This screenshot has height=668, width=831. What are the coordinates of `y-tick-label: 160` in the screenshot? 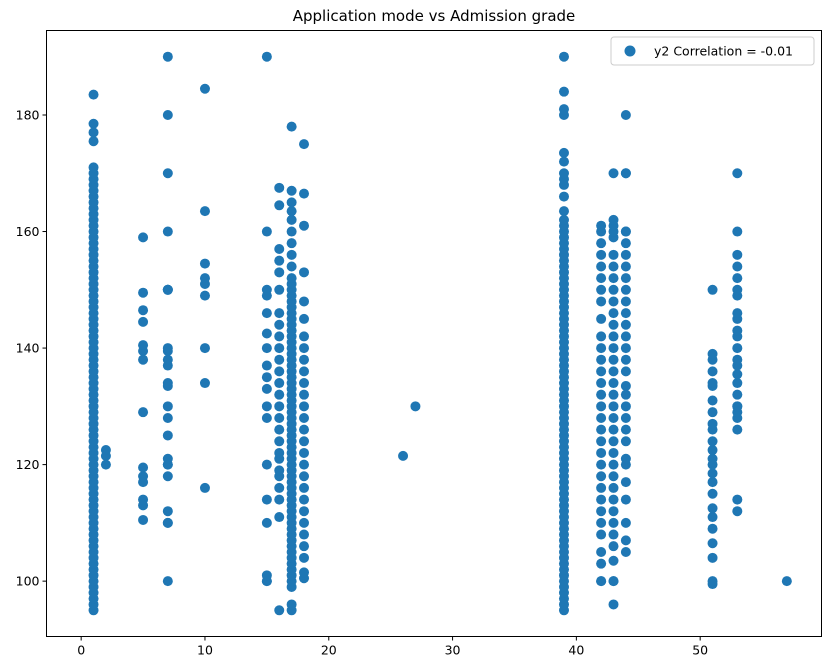 It's located at (28, 231).